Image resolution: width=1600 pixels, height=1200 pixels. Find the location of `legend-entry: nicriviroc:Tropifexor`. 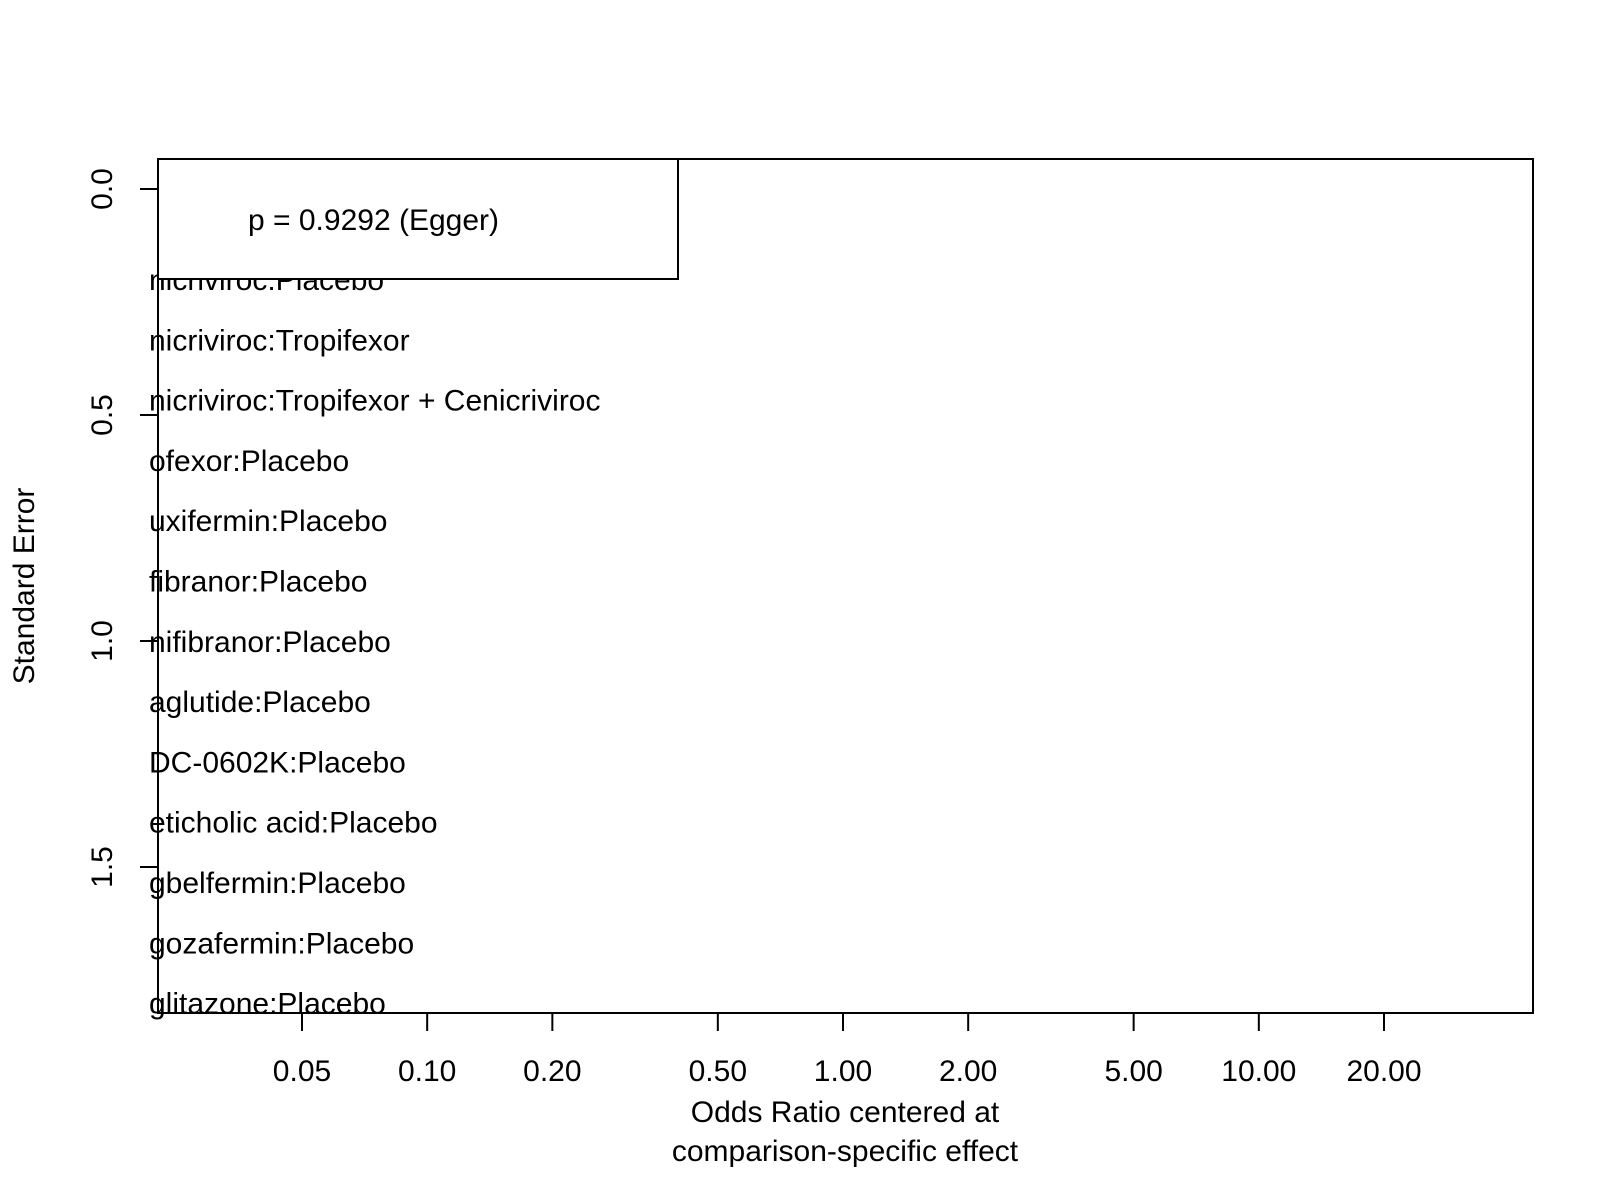

legend-entry: nicriviroc:Tropifexor is located at coordinates (279, 340).